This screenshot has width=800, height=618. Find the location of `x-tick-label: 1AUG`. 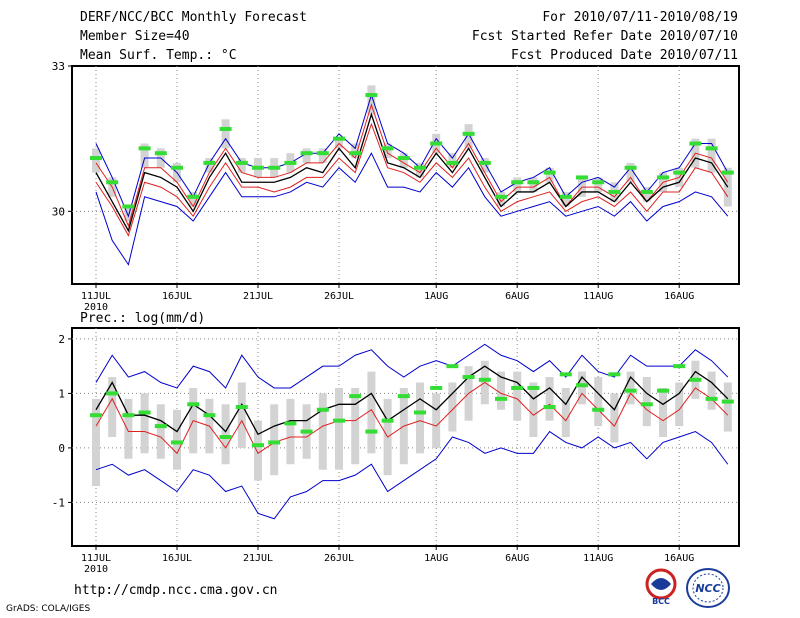

x-tick-label: 1AUG is located at coordinates (436, 296).